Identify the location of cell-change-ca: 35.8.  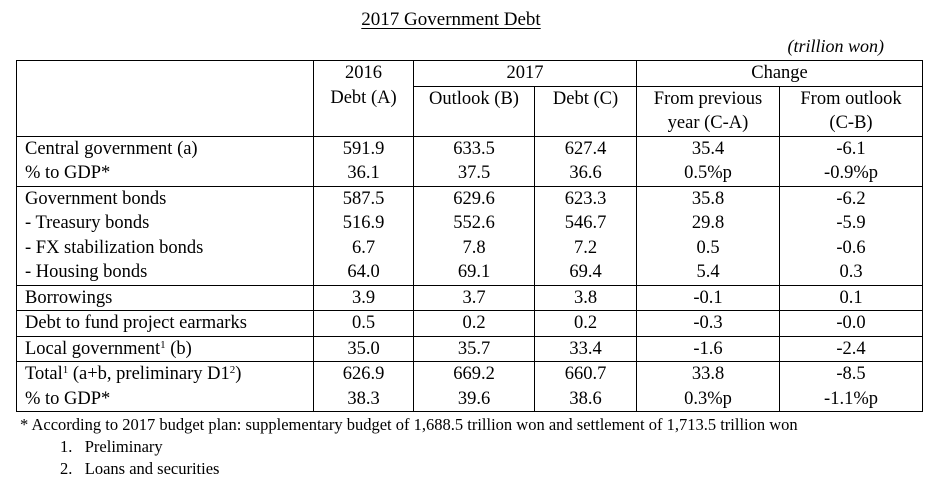
(708, 198).